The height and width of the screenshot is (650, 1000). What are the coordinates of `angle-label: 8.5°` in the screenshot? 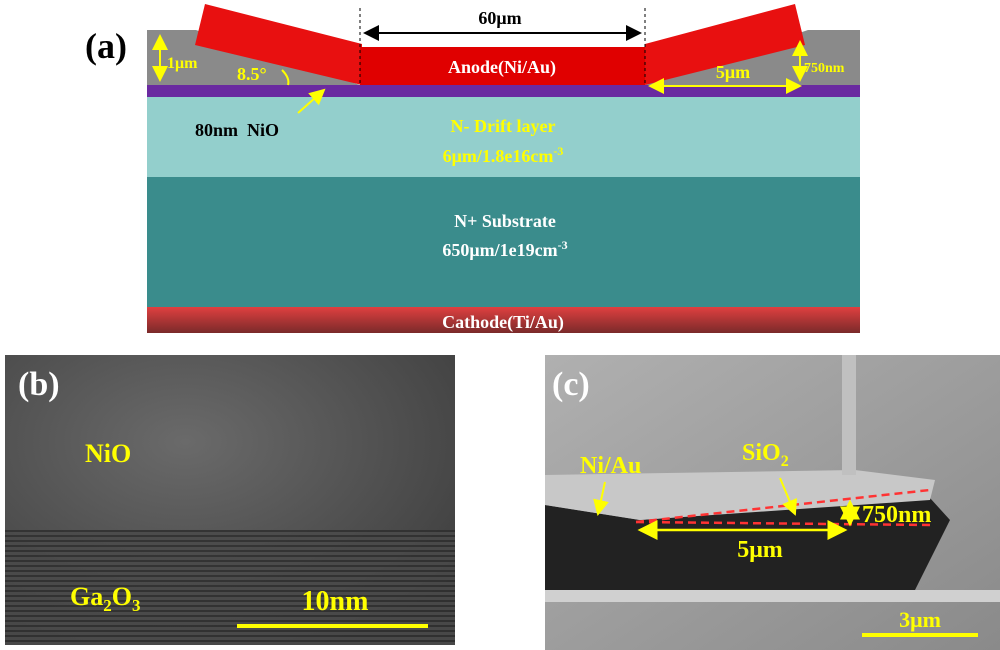 It's located at (252, 74).